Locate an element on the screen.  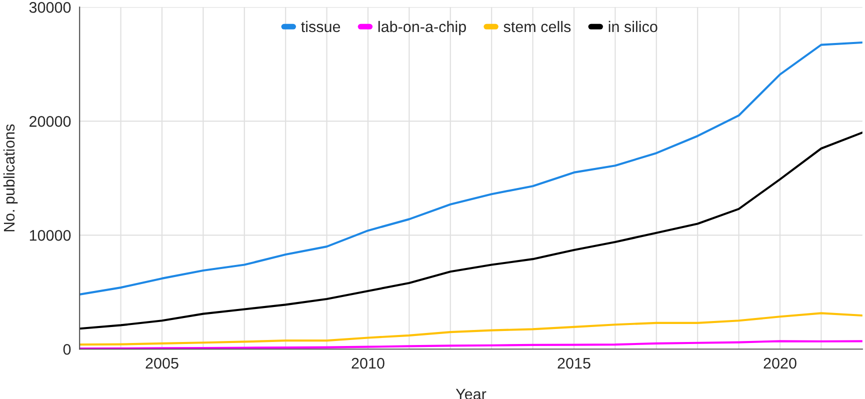
x-tick-label: 2005 is located at coordinates (162, 363).